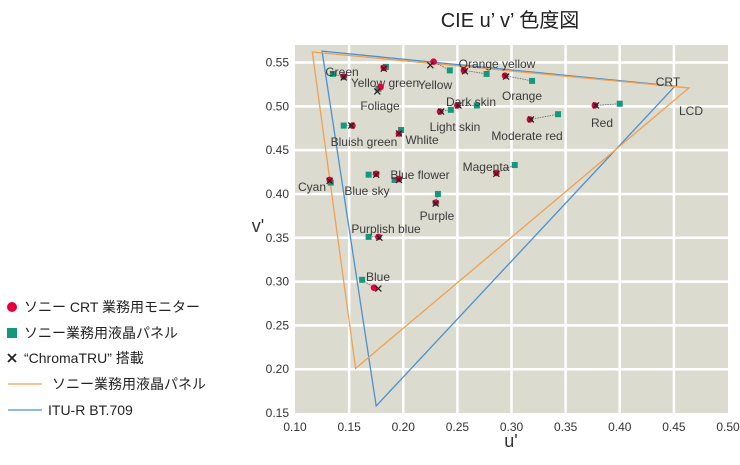 This screenshot has height=465, width=740. Describe the element at coordinates (522, 96) in the screenshot. I see `patch-label: Orange` at that location.